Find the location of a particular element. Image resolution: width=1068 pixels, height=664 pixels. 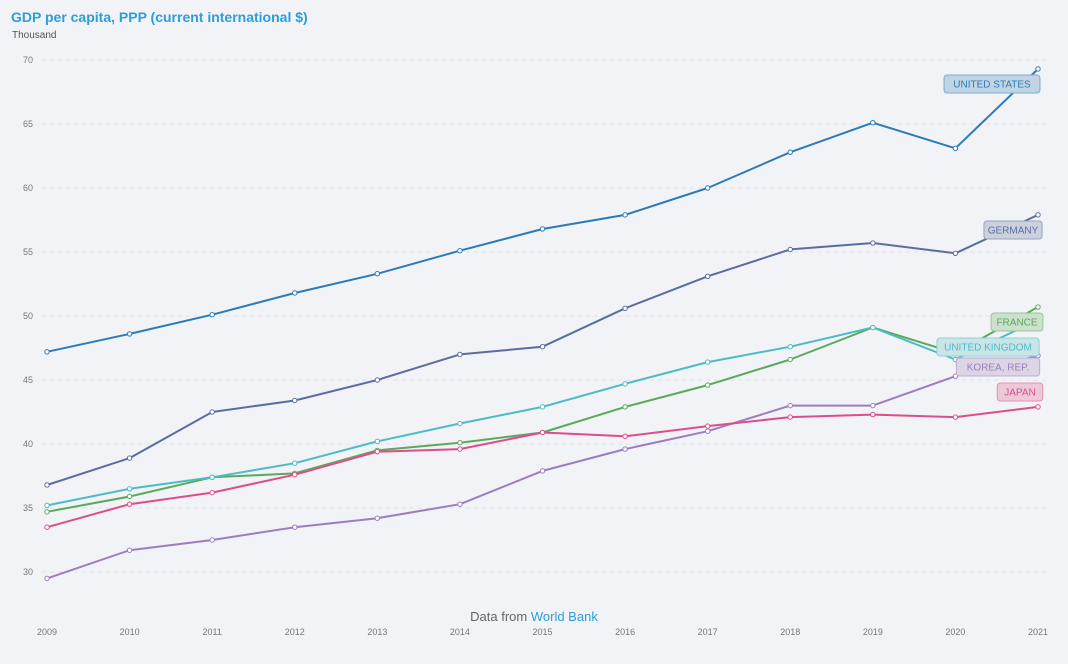

y-tick-label: 40 is located at coordinates (28, 444).